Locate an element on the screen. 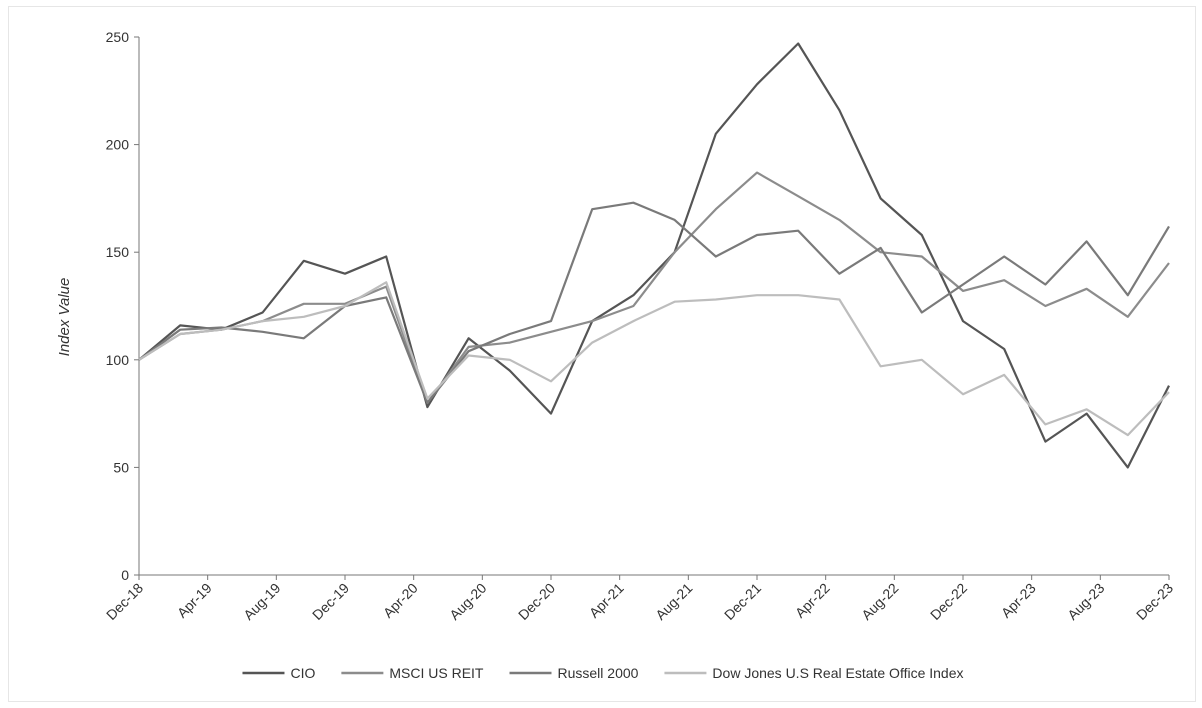  x-tick-label: Dec-22 is located at coordinates (948, 601).